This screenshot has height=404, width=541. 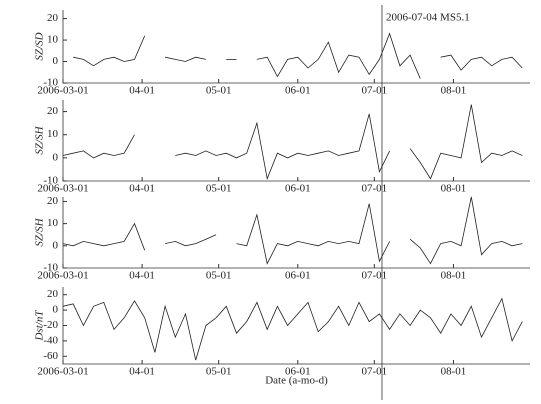 What do you see at coordinates (50, 340) in the screenshot?
I see `y-tick-label: -40` at bounding box center [50, 340].